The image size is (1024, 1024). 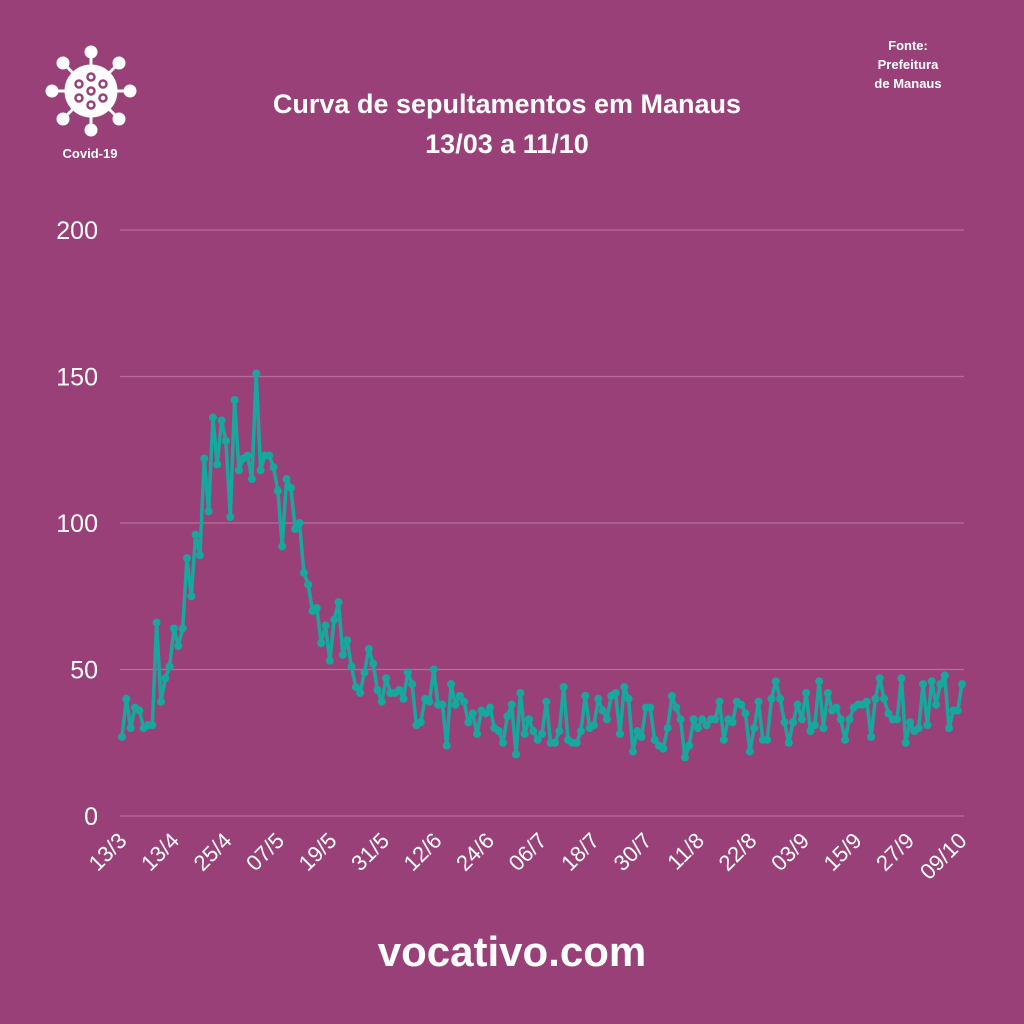 I want to click on x-tick-label: 30/7, so click(x=633, y=852).